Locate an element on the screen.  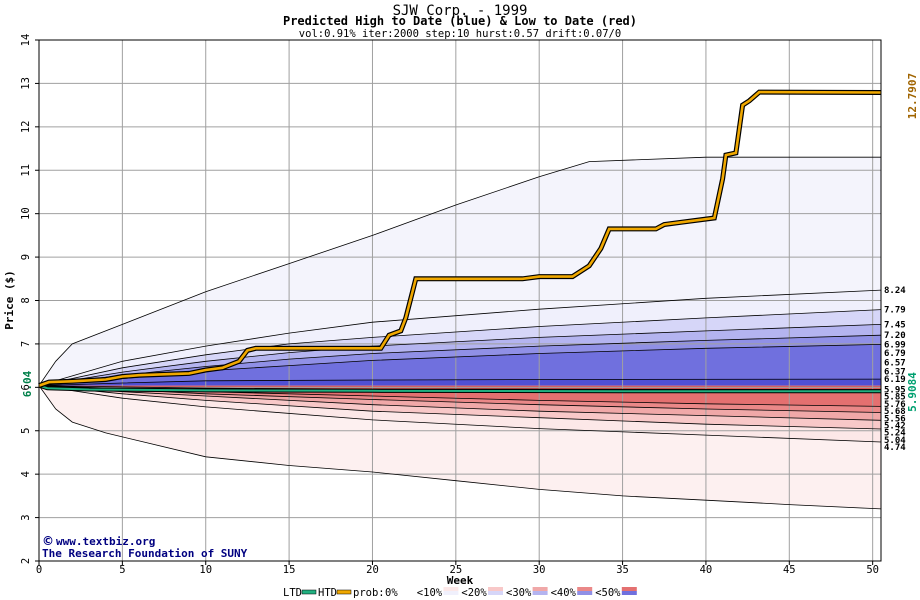
legend-htd-swatch is located at coordinates (344, 592).